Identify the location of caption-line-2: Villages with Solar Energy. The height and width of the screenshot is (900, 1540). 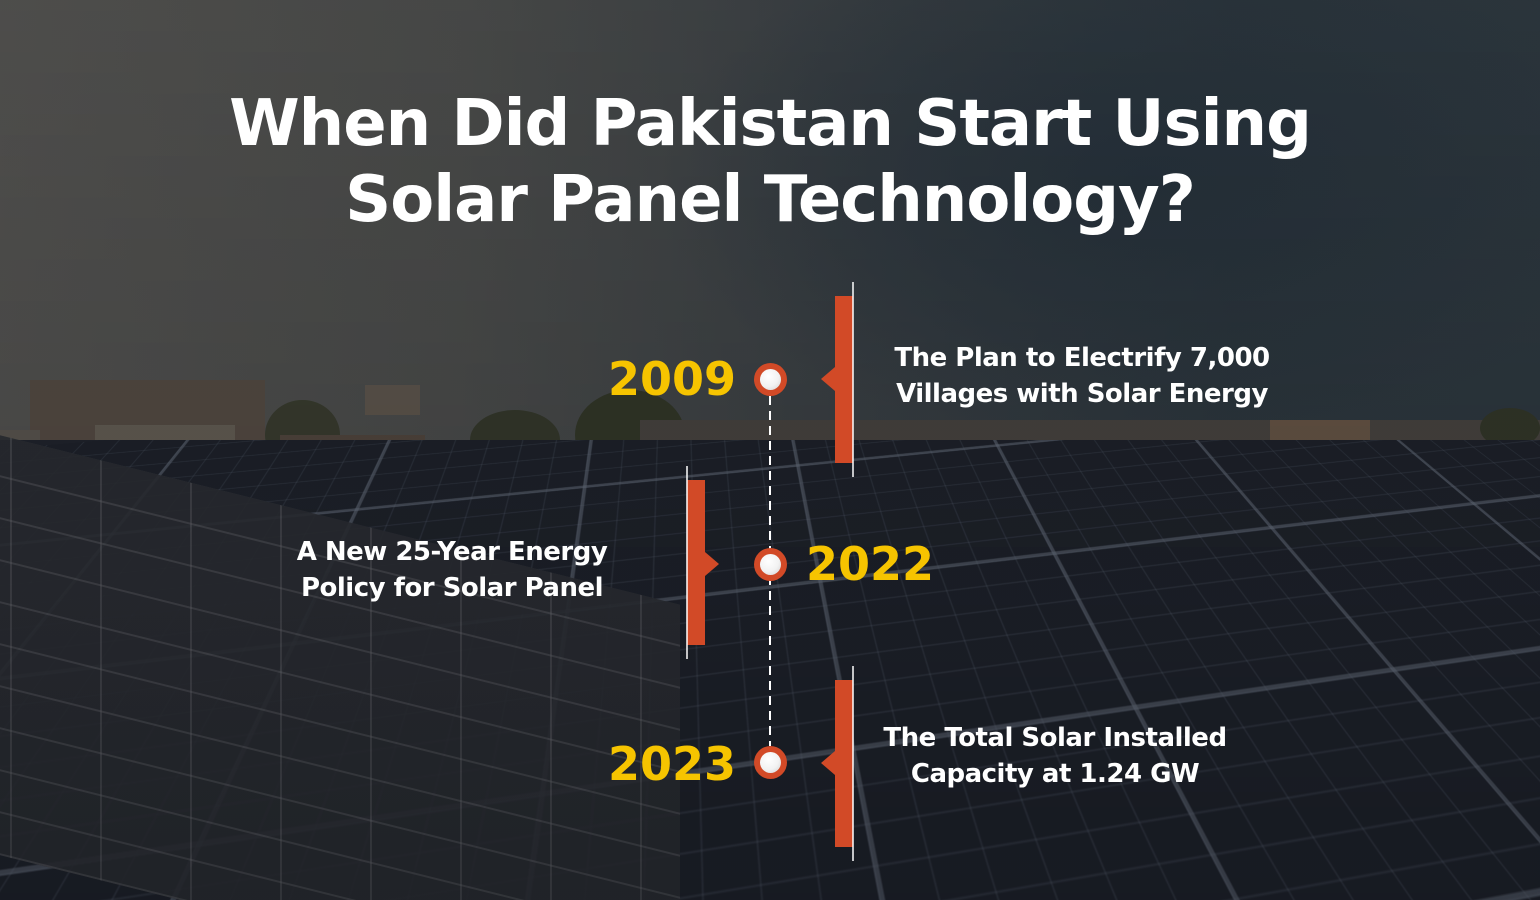
(1082, 394).